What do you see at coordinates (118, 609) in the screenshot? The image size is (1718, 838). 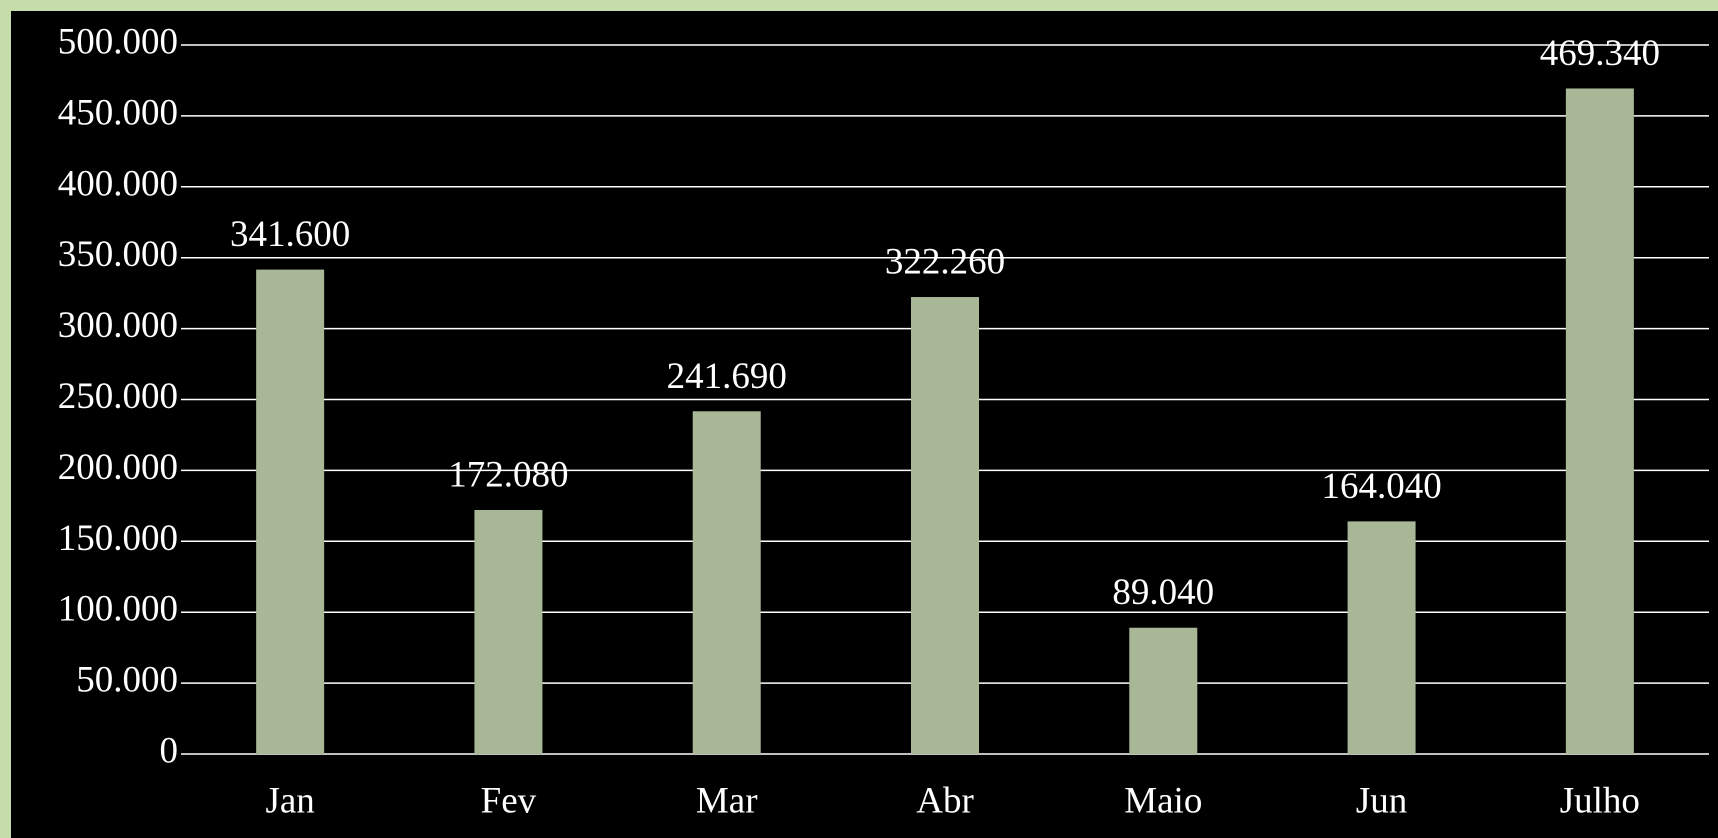 I see `y-tick-label: 100.000` at bounding box center [118, 609].